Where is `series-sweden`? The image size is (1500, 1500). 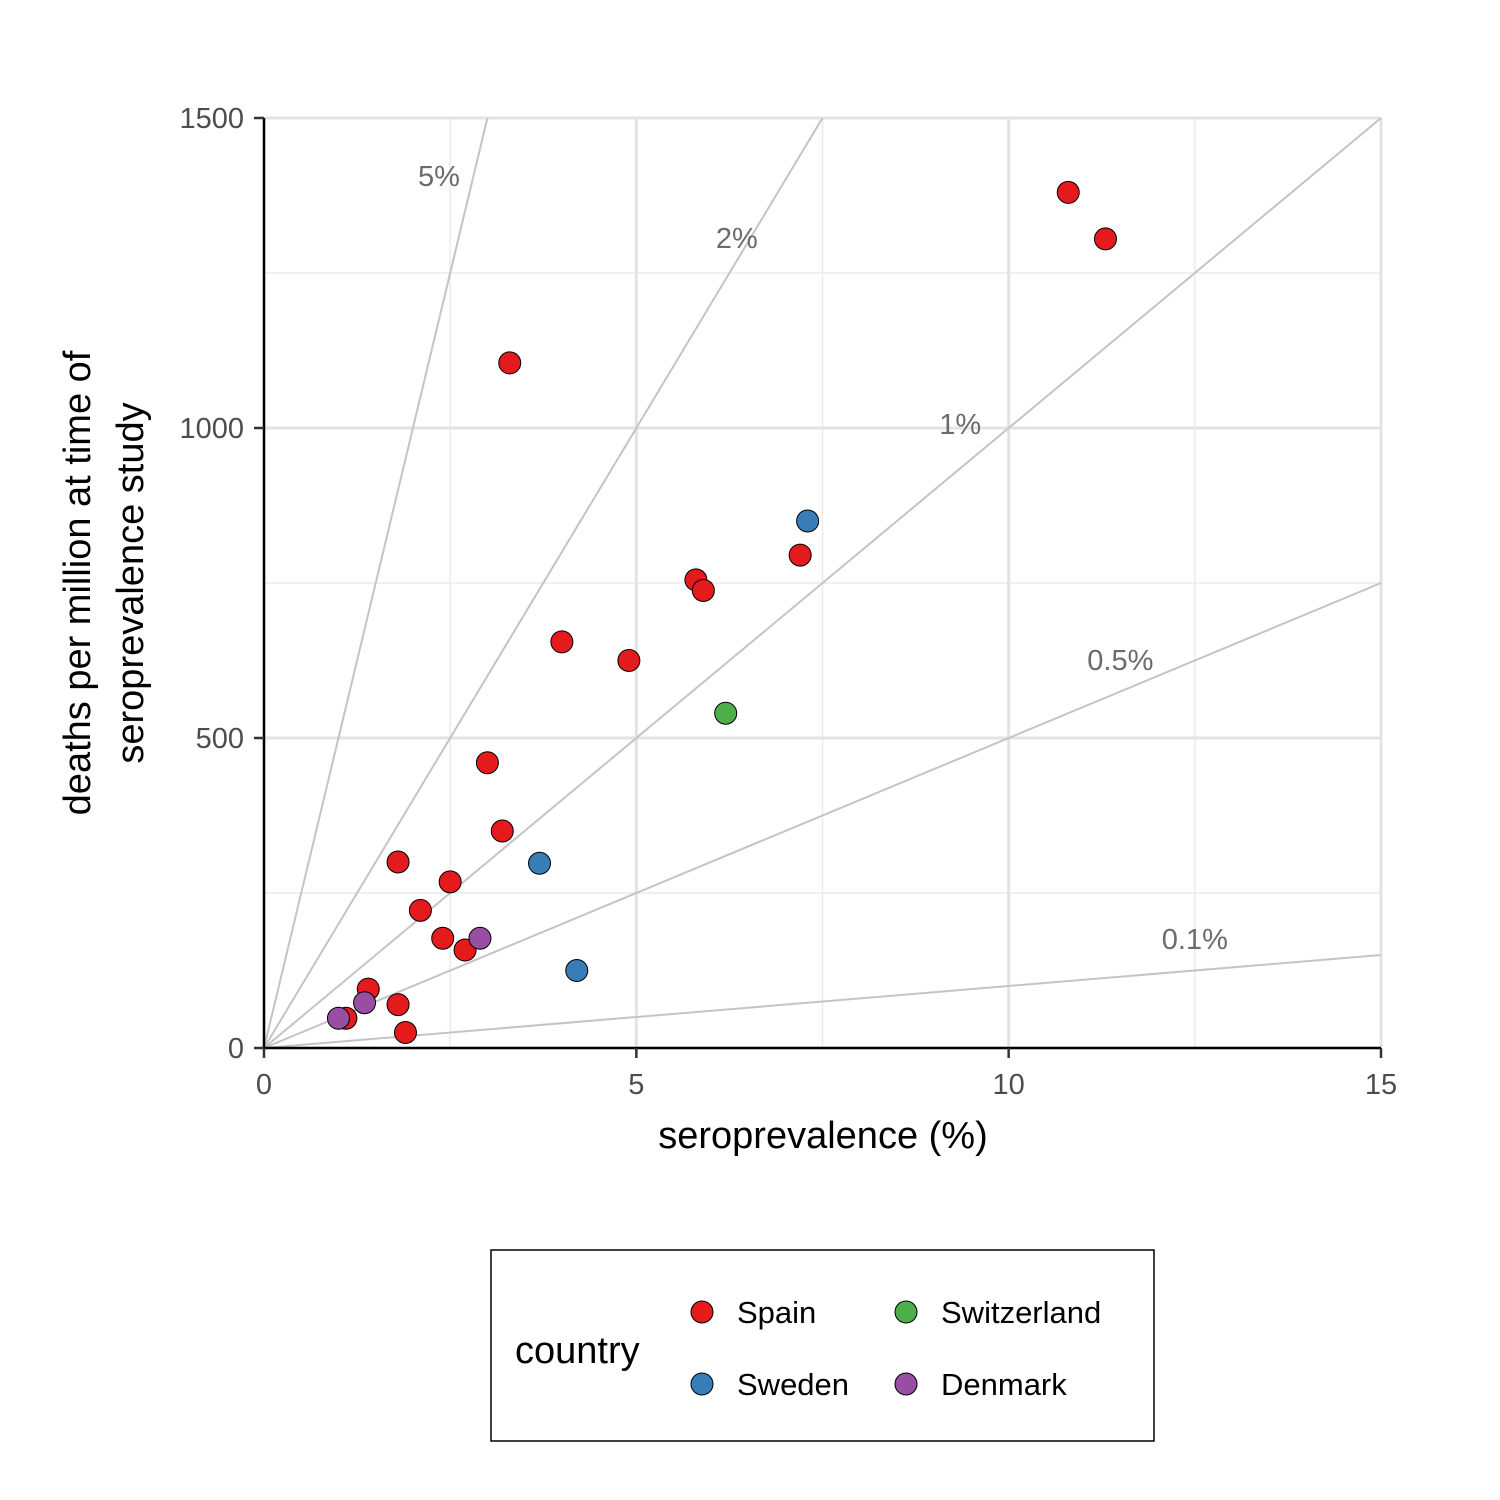 series-sweden is located at coordinates (674, 745).